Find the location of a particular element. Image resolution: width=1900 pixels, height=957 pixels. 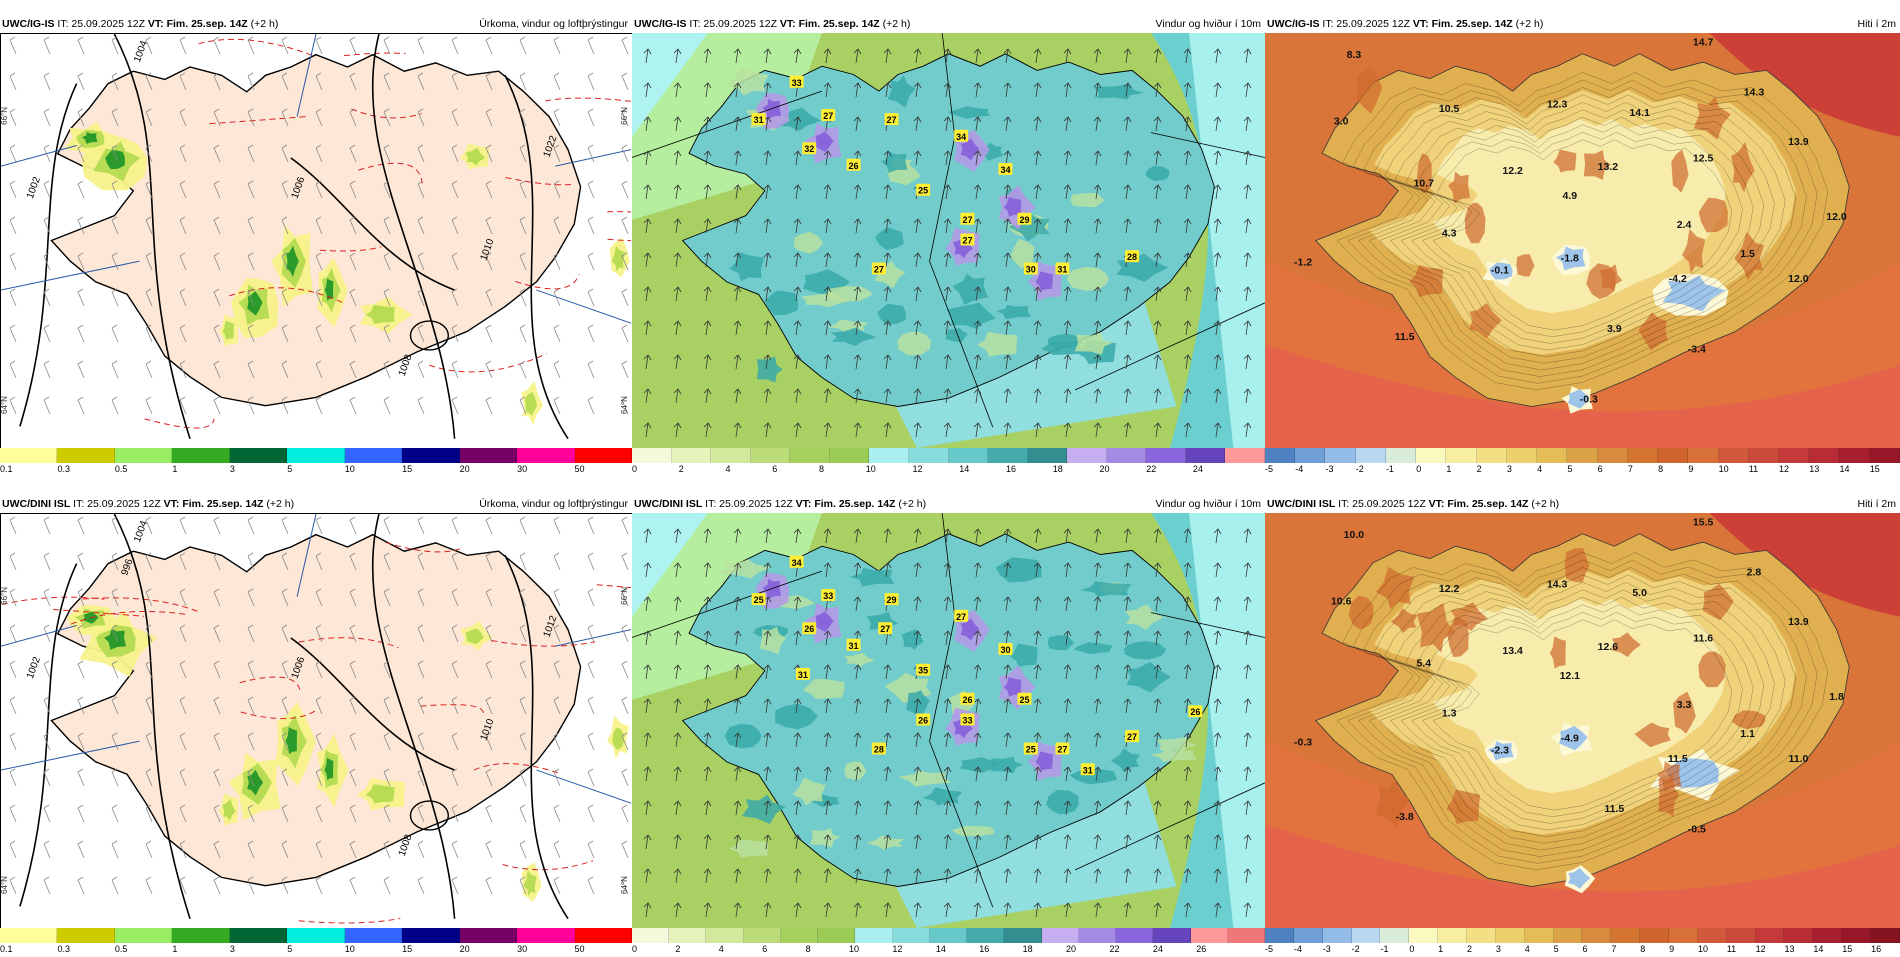

temperature-label: 12.2 is located at coordinates (1449, 589).